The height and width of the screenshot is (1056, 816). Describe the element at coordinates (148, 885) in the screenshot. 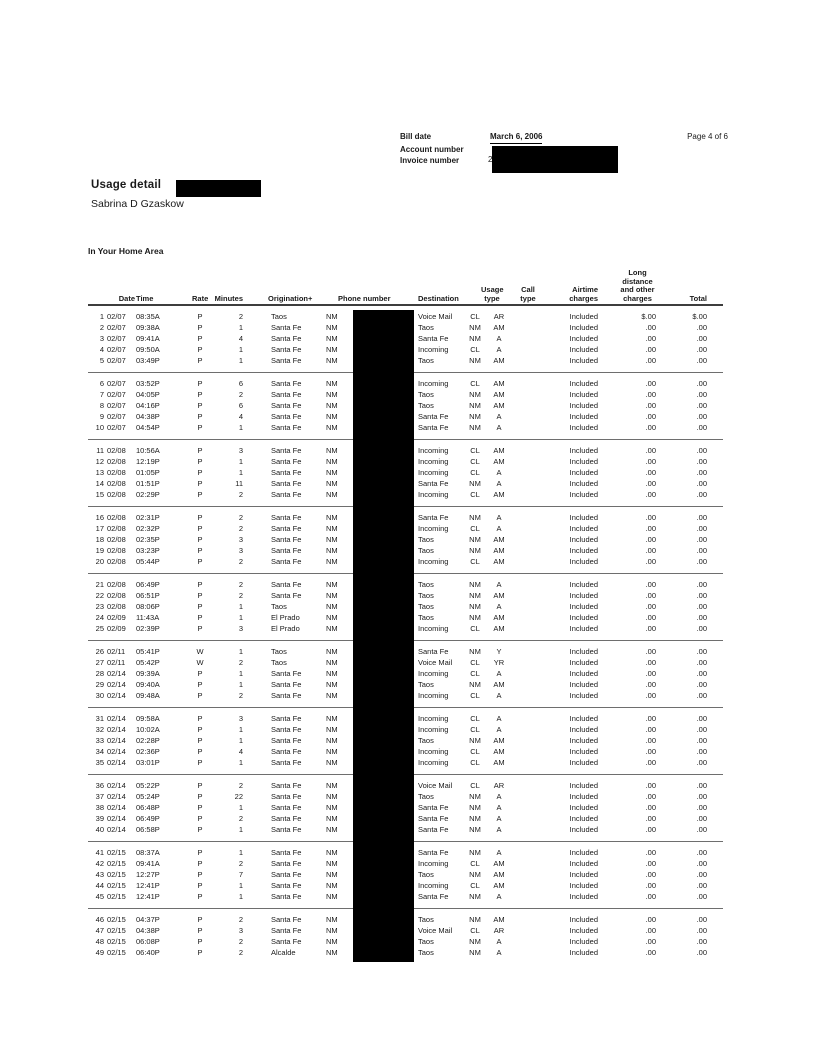

I see `cell-time: 12:41P` at that location.